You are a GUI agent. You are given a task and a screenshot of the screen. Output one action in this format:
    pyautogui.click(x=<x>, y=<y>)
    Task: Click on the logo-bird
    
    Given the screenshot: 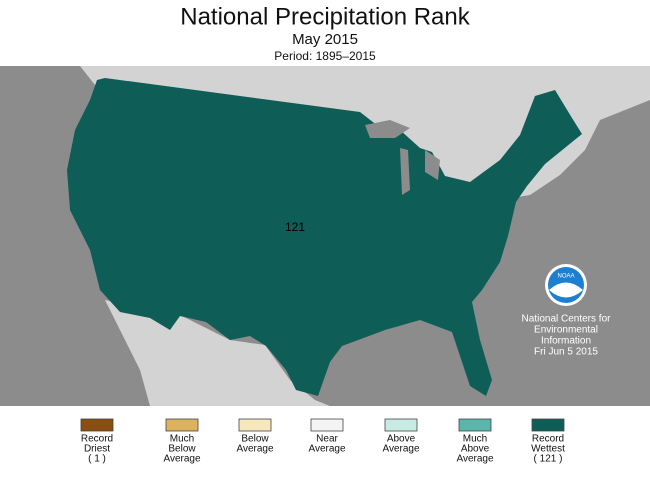 What is the action you would take?
    pyautogui.click(x=566, y=290)
    